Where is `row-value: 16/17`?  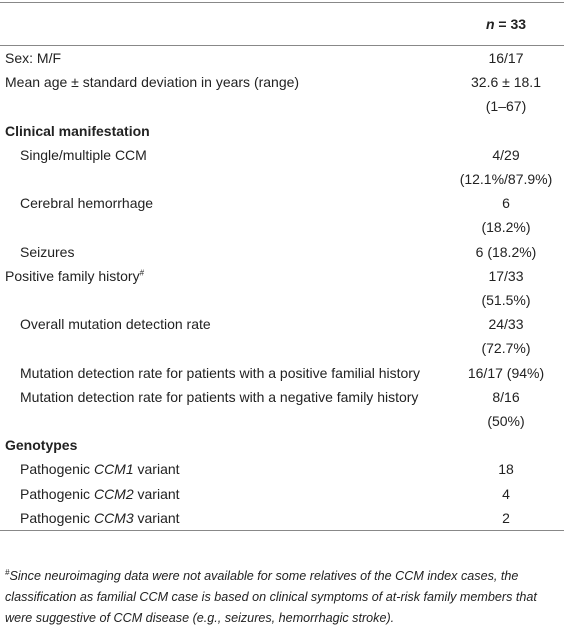 row-value: 16/17 is located at coordinates (506, 58).